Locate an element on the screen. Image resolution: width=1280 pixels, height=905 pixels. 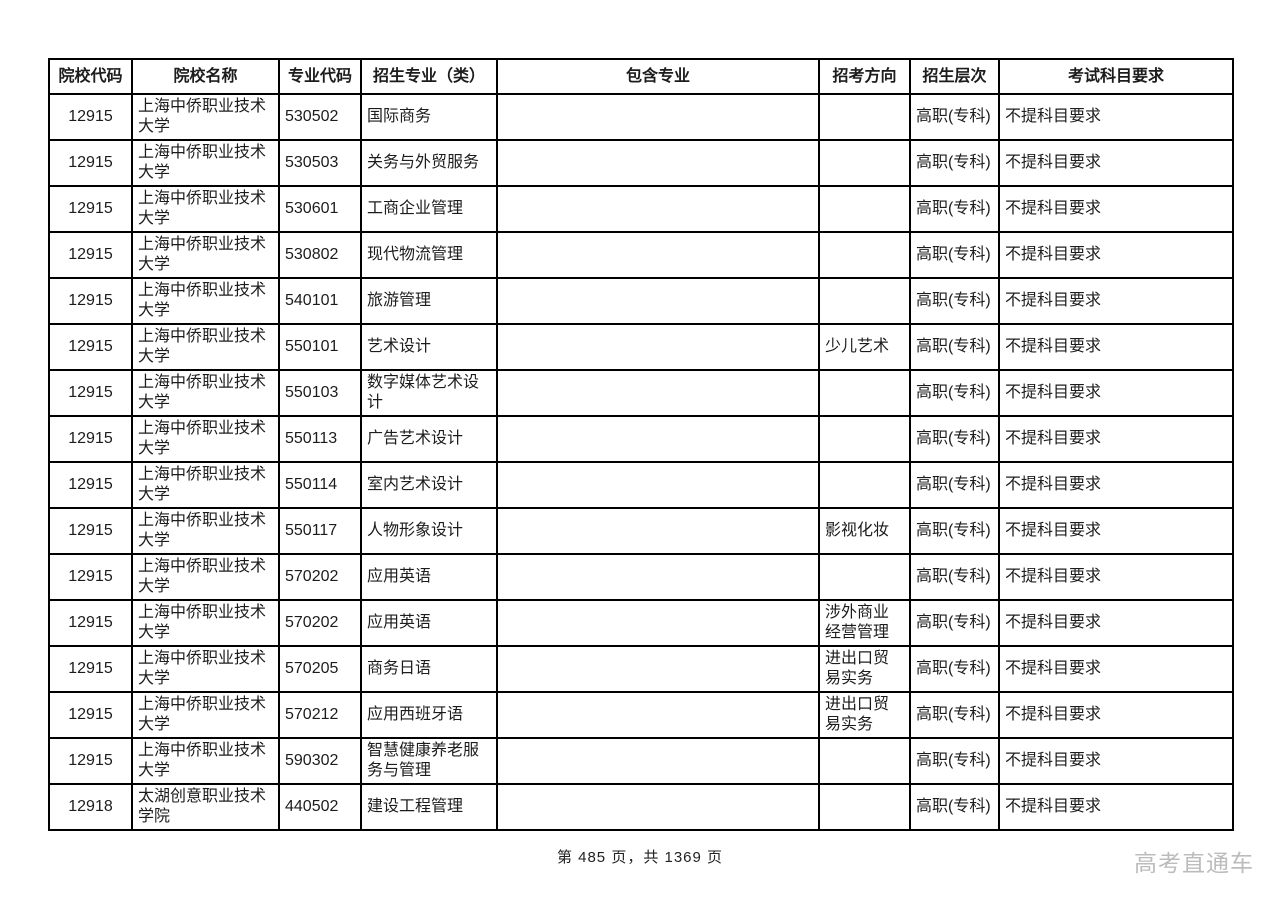
cell-major-code: 530503 is located at coordinates (320, 163).